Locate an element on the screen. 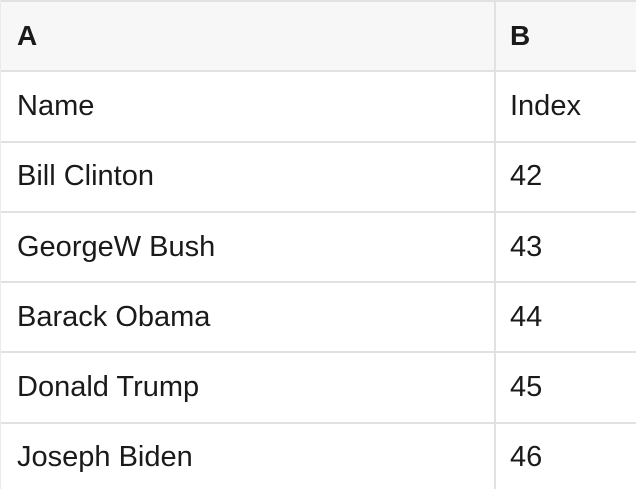 This screenshot has width=636, height=489. column-header-a: A is located at coordinates (248, 36).